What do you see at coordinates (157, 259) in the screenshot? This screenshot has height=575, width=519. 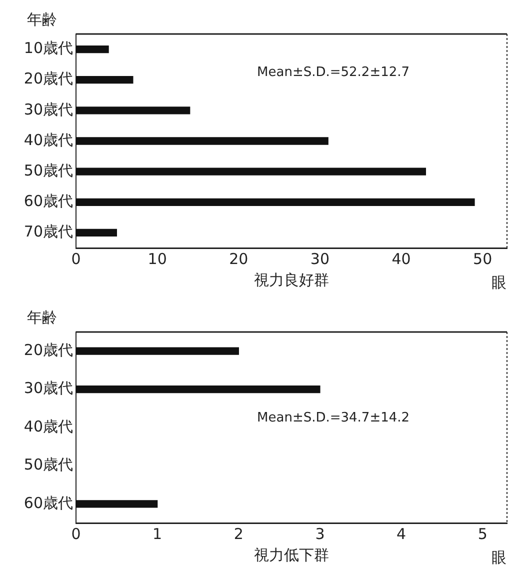 I see `x-tick-label: 10` at bounding box center [157, 259].